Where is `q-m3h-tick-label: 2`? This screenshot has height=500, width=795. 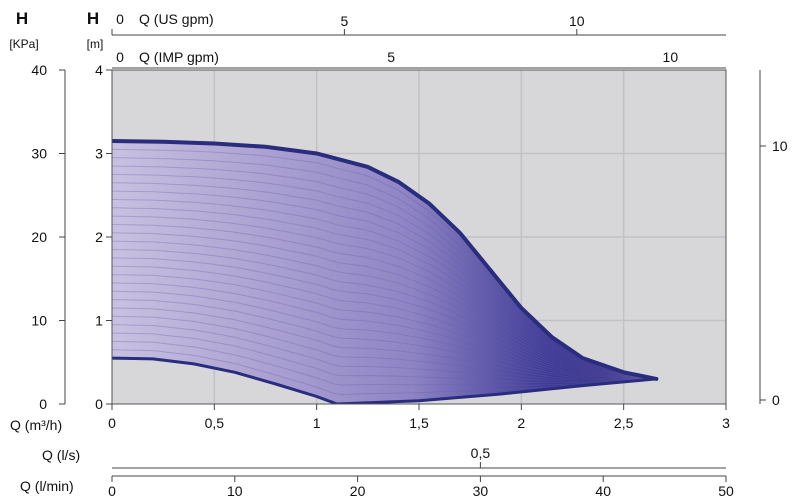
q-m3h-tick-label: 2 is located at coordinates (521, 423).